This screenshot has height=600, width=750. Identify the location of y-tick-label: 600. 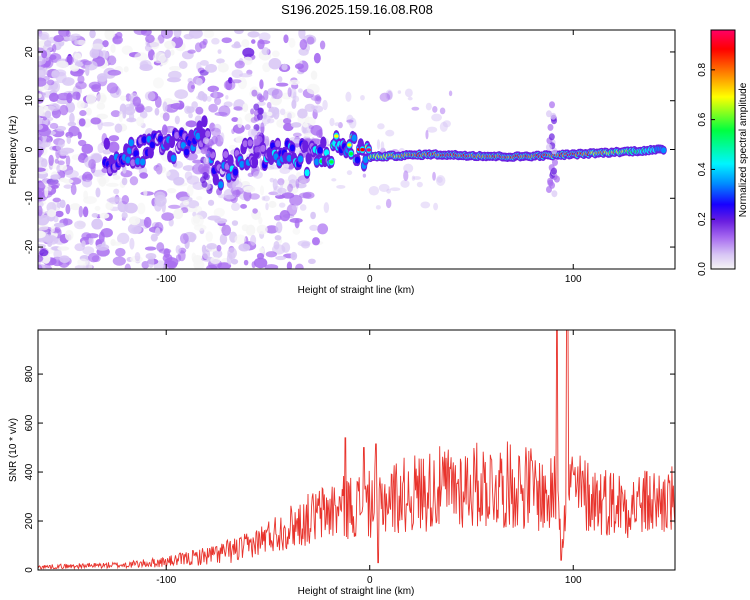
(29, 422).